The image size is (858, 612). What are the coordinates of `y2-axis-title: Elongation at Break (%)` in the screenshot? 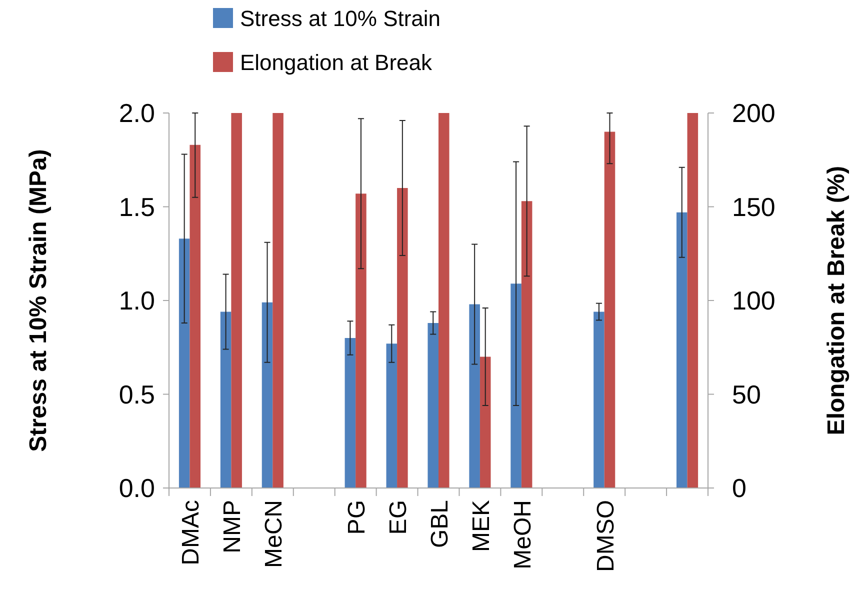 It's located at (836, 301).